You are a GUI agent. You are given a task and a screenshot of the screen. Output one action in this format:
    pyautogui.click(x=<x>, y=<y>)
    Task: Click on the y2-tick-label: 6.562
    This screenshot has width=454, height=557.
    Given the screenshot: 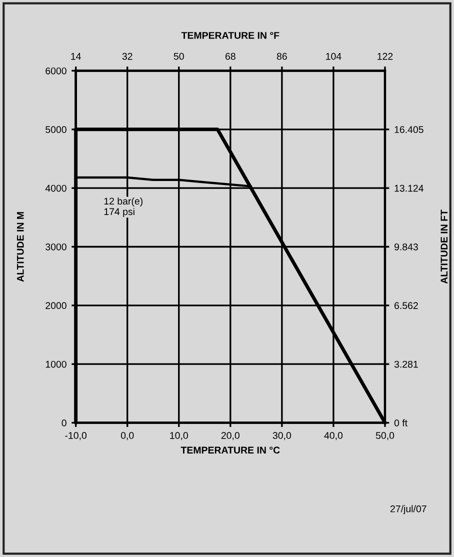 What is the action you would take?
    pyautogui.click(x=406, y=306)
    